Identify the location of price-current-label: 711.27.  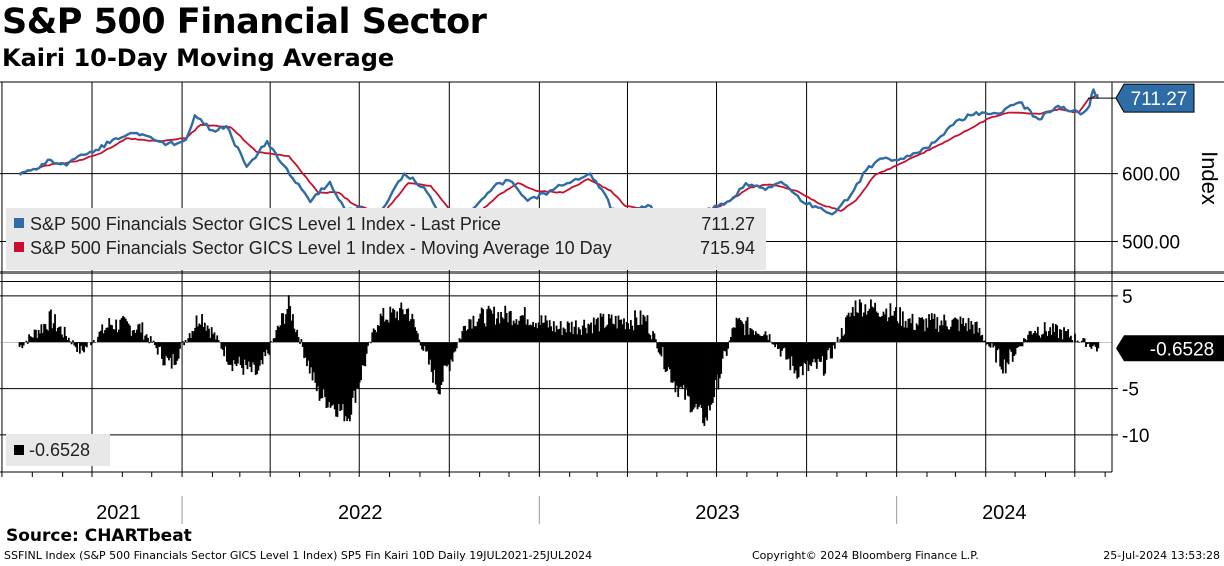
(1159, 99).